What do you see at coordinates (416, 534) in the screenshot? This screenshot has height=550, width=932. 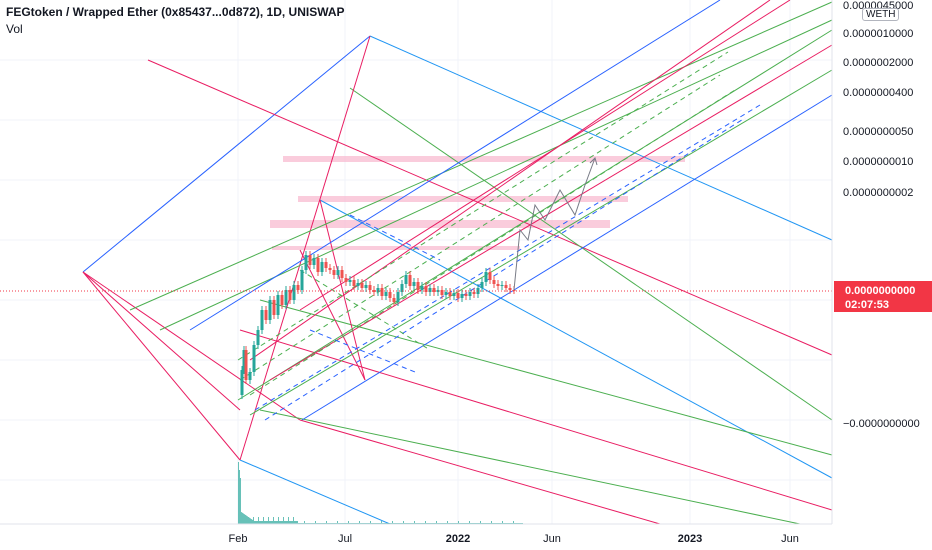 I see `time-axis: Feb Jul 2022 Jun 2023 Jun` at bounding box center [416, 534].